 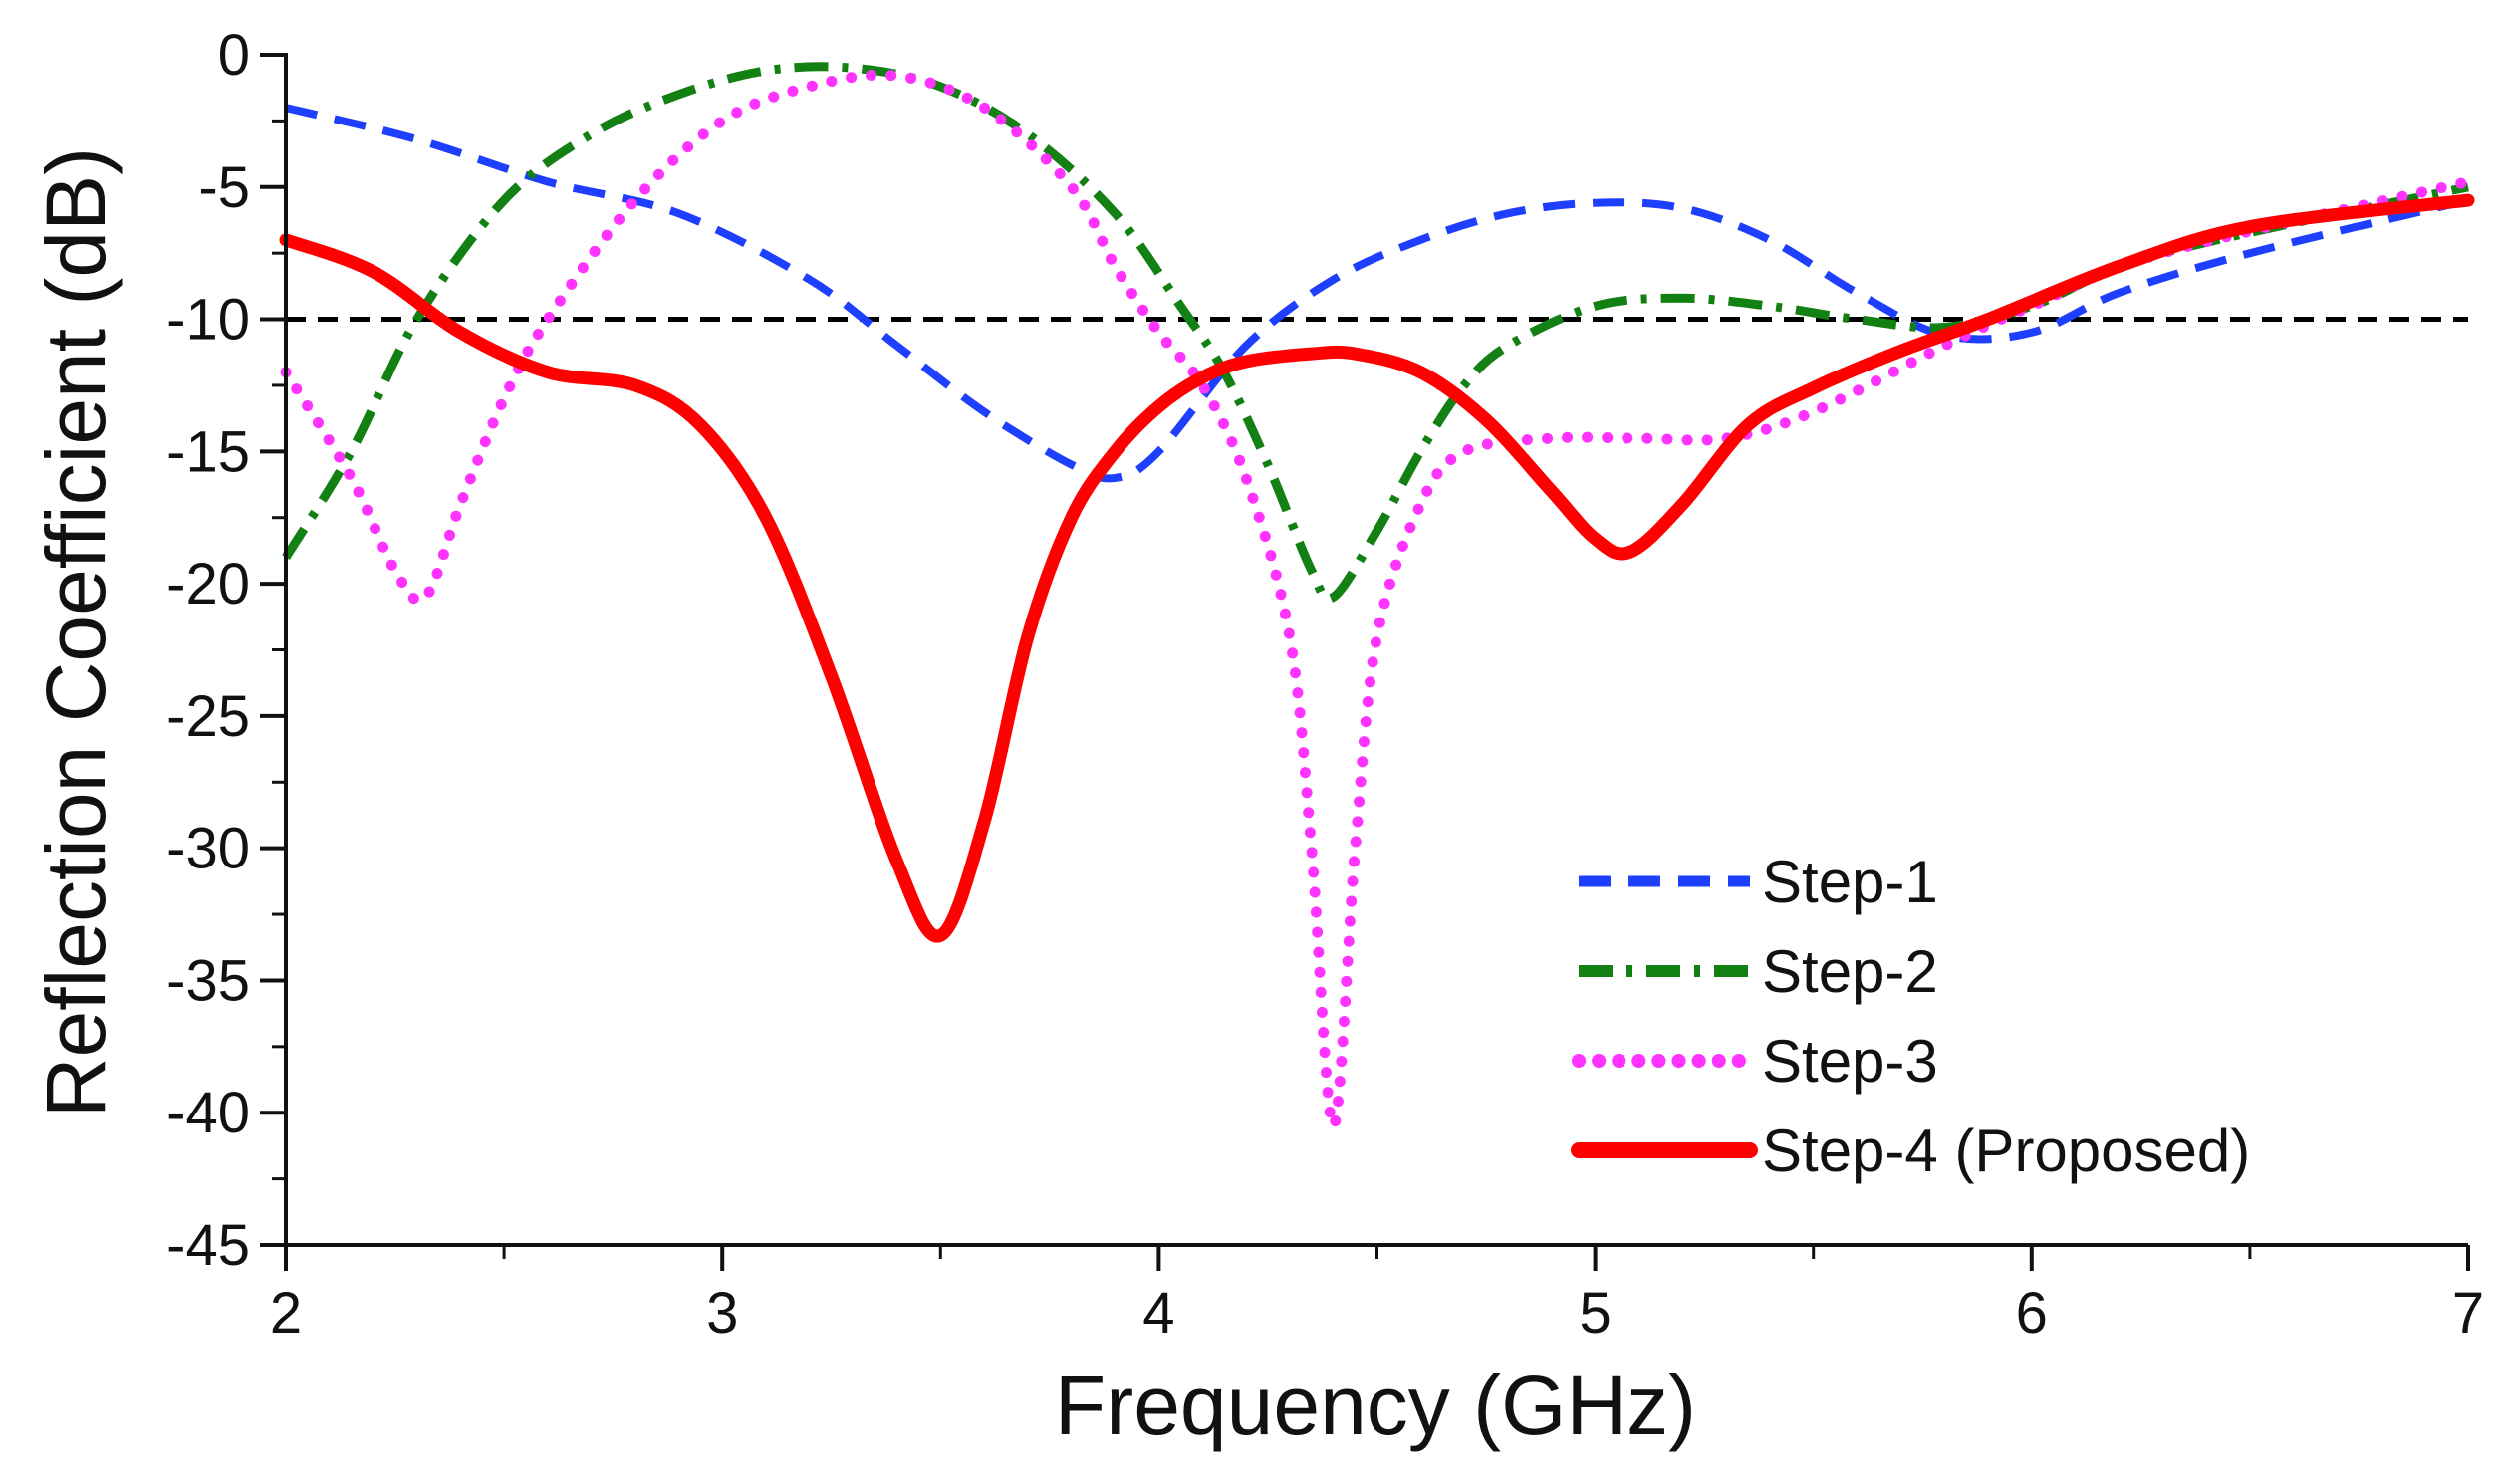 What do you see at coordinates (208, 980) in the screenshot?
I see `y-tick-label: -35` at bounding box center [208, 980].